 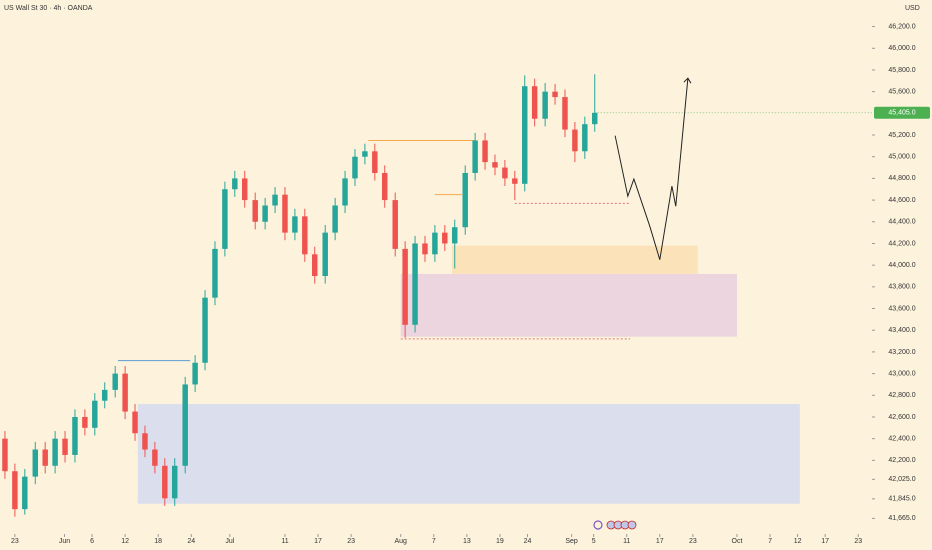 What do you see at coordinates (615, 525) in the screenshot?
I see `event-icons` at bounding box center [615, 525].